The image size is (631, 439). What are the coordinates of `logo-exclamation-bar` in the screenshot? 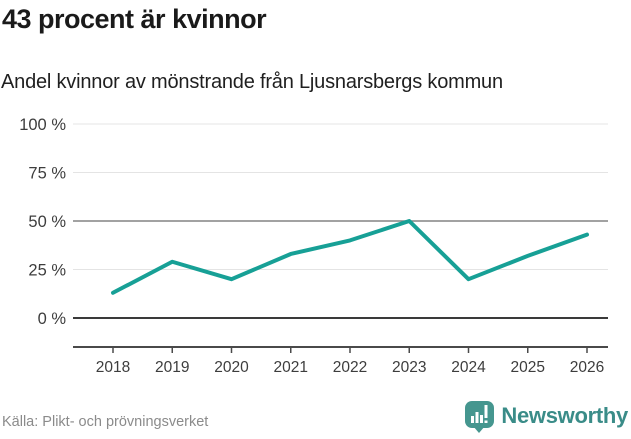 It's located at (486, 411).